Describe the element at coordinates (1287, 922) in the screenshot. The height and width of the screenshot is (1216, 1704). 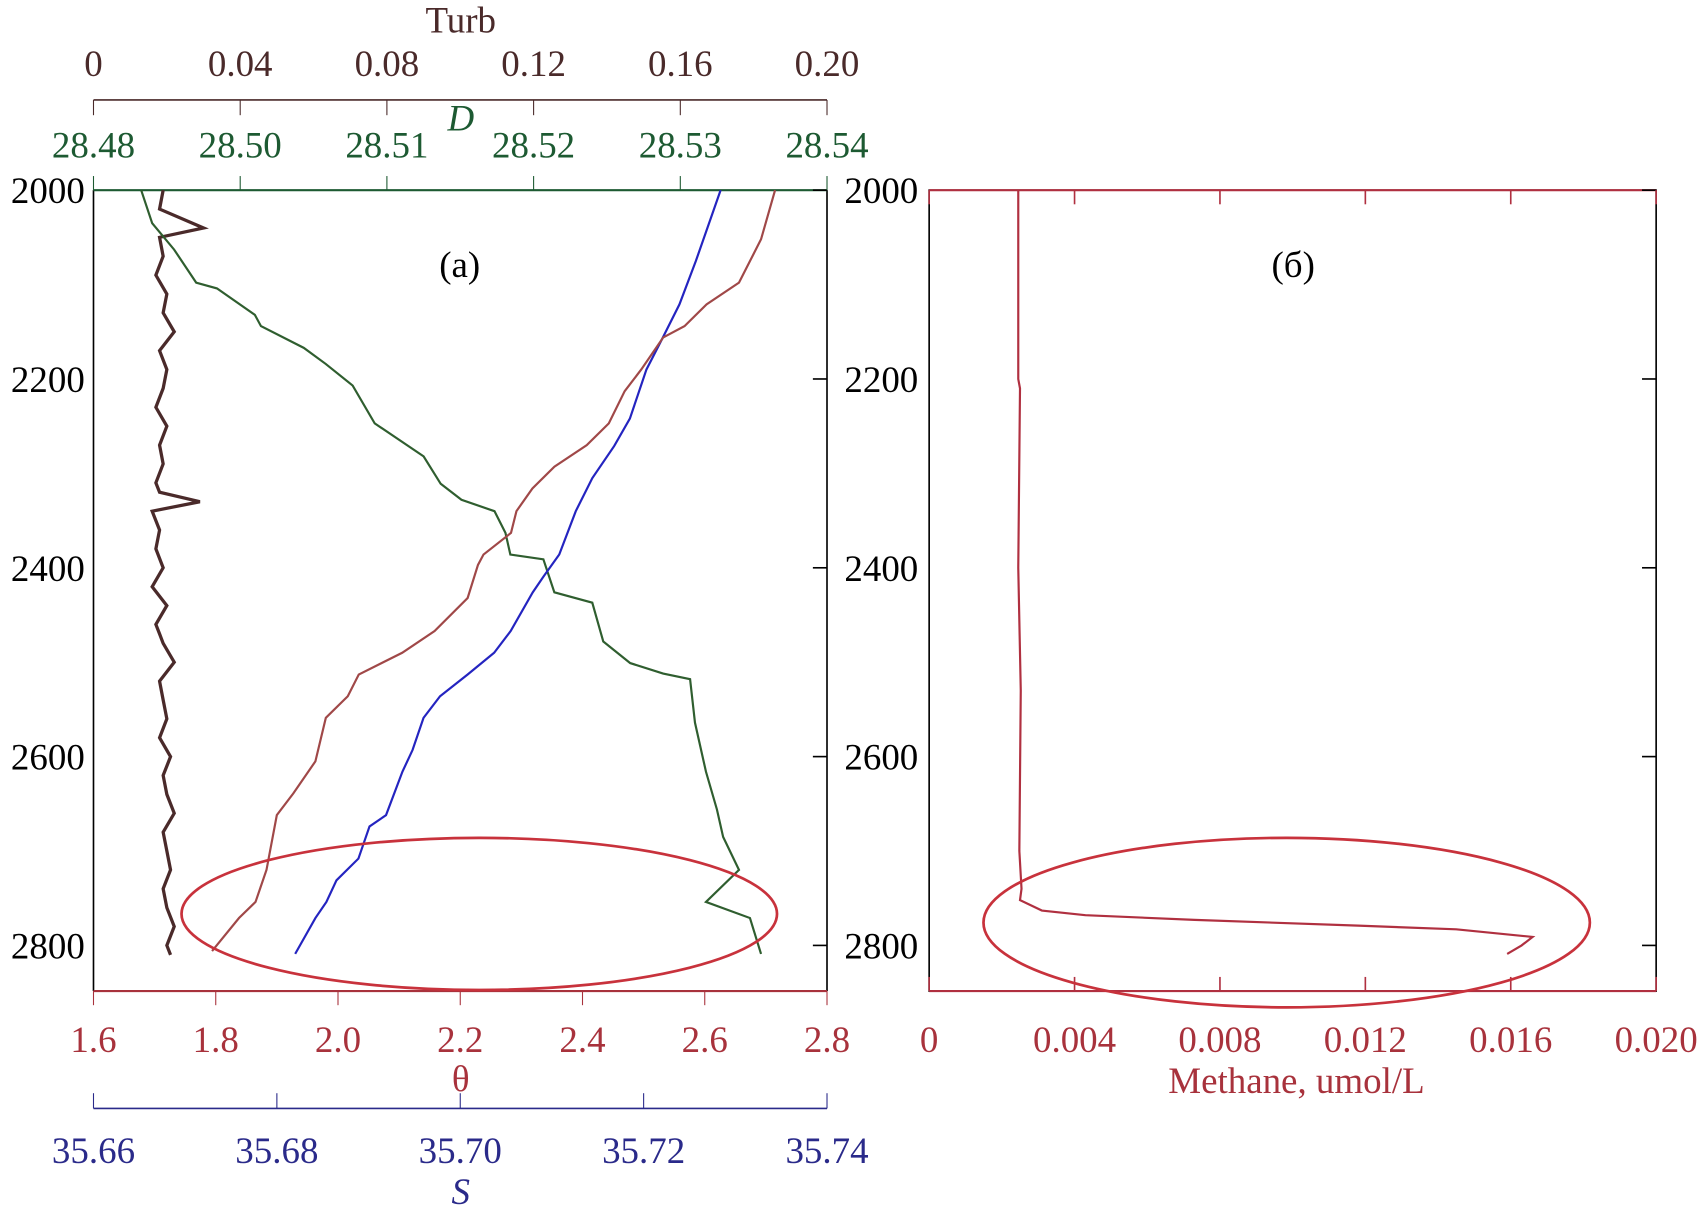
I see `highlight-ellipse-b` at that location.